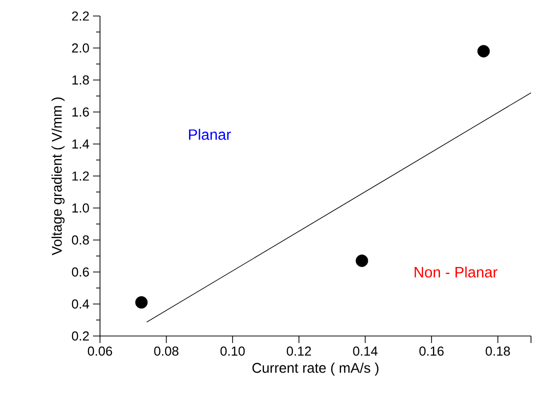 This screenshot has width=556, height=412. Describe the element at coordinates (80, 208) in the screenshot. I see `y-tick-label: 1.0` at that location.